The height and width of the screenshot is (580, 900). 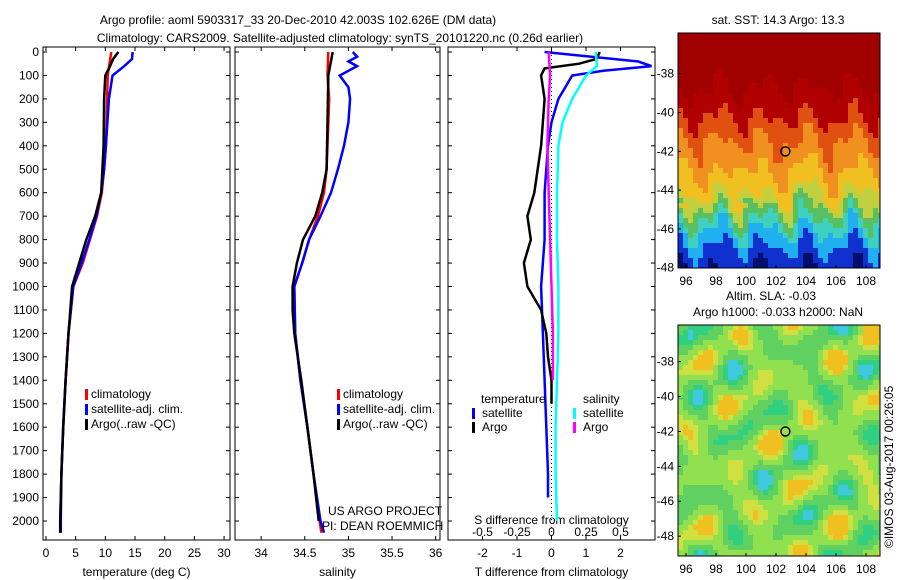 I want to click on y-tick-label: 0, so click(x=35, y=52).